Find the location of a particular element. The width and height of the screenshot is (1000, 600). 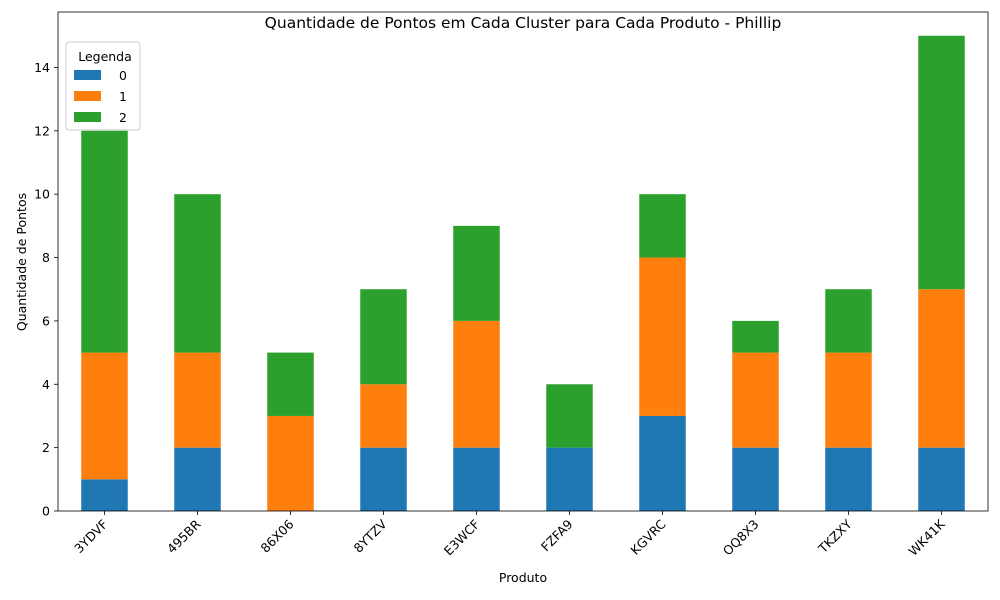

y-tick-label: 2 is located at coordinates (46, 447).